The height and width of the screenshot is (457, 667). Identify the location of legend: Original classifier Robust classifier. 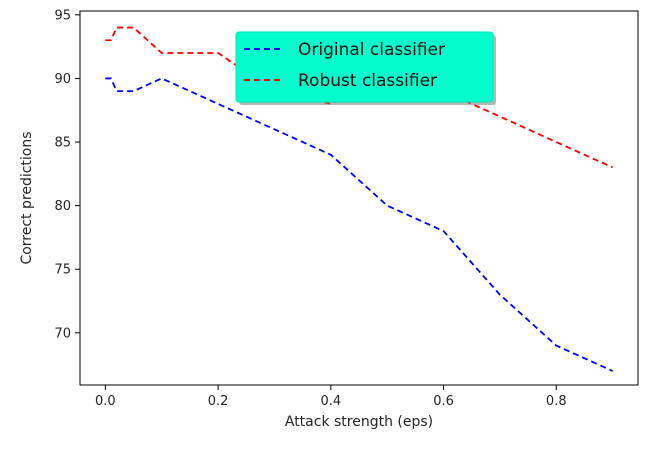
(365, 68).